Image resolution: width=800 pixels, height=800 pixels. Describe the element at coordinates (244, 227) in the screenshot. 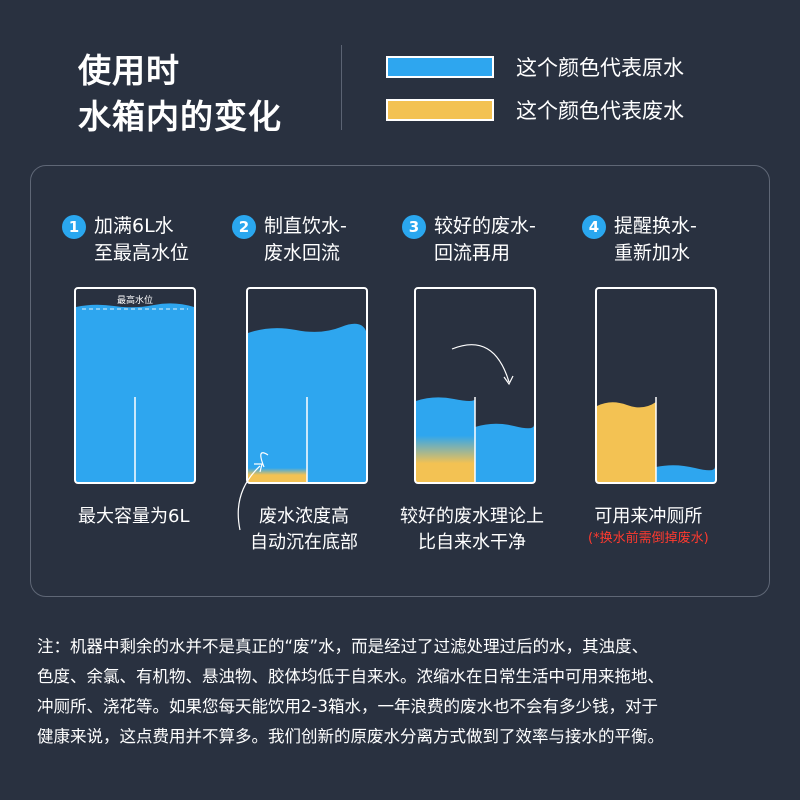

I see `step-2-number-badge: 2` at that location.